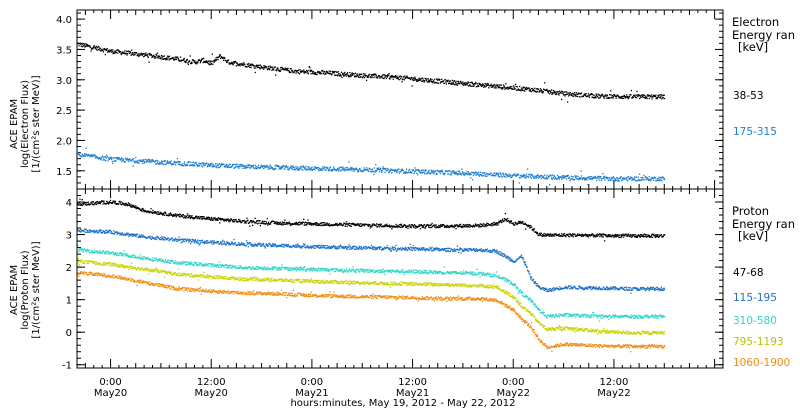 Image resolution: width=800 pixels, height=414 pixels. Describe the element at coordinates (69, 268) in the screenshot. I see `proton-ytick-label: 2` at that location.